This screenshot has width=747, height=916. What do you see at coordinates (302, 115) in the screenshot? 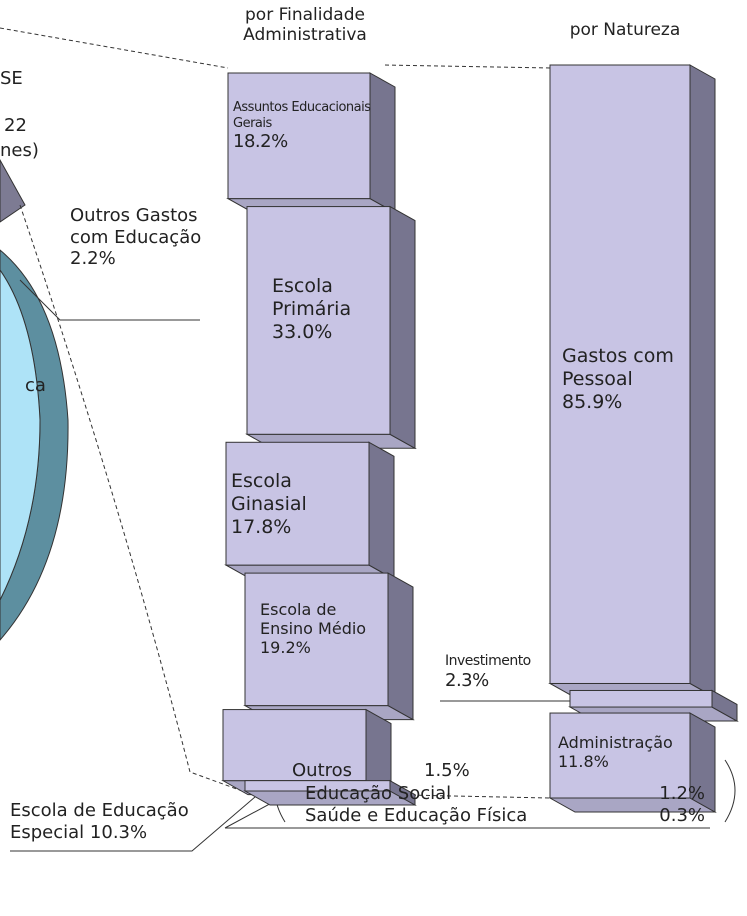
I see `category-label: Assuntos Educacionais Gerais` at bounding box center [302, 115].